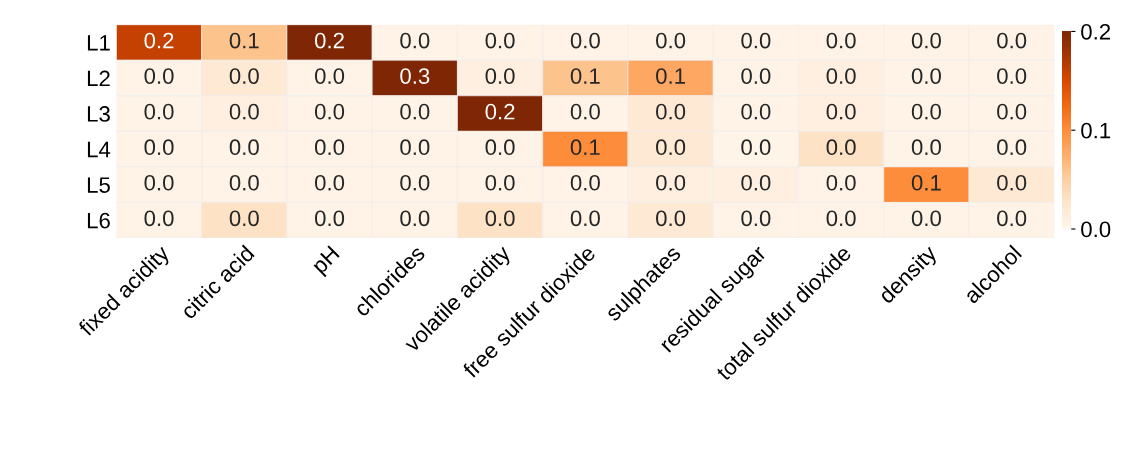  I want to click on y-tick-label: L3, so click(98, 114).